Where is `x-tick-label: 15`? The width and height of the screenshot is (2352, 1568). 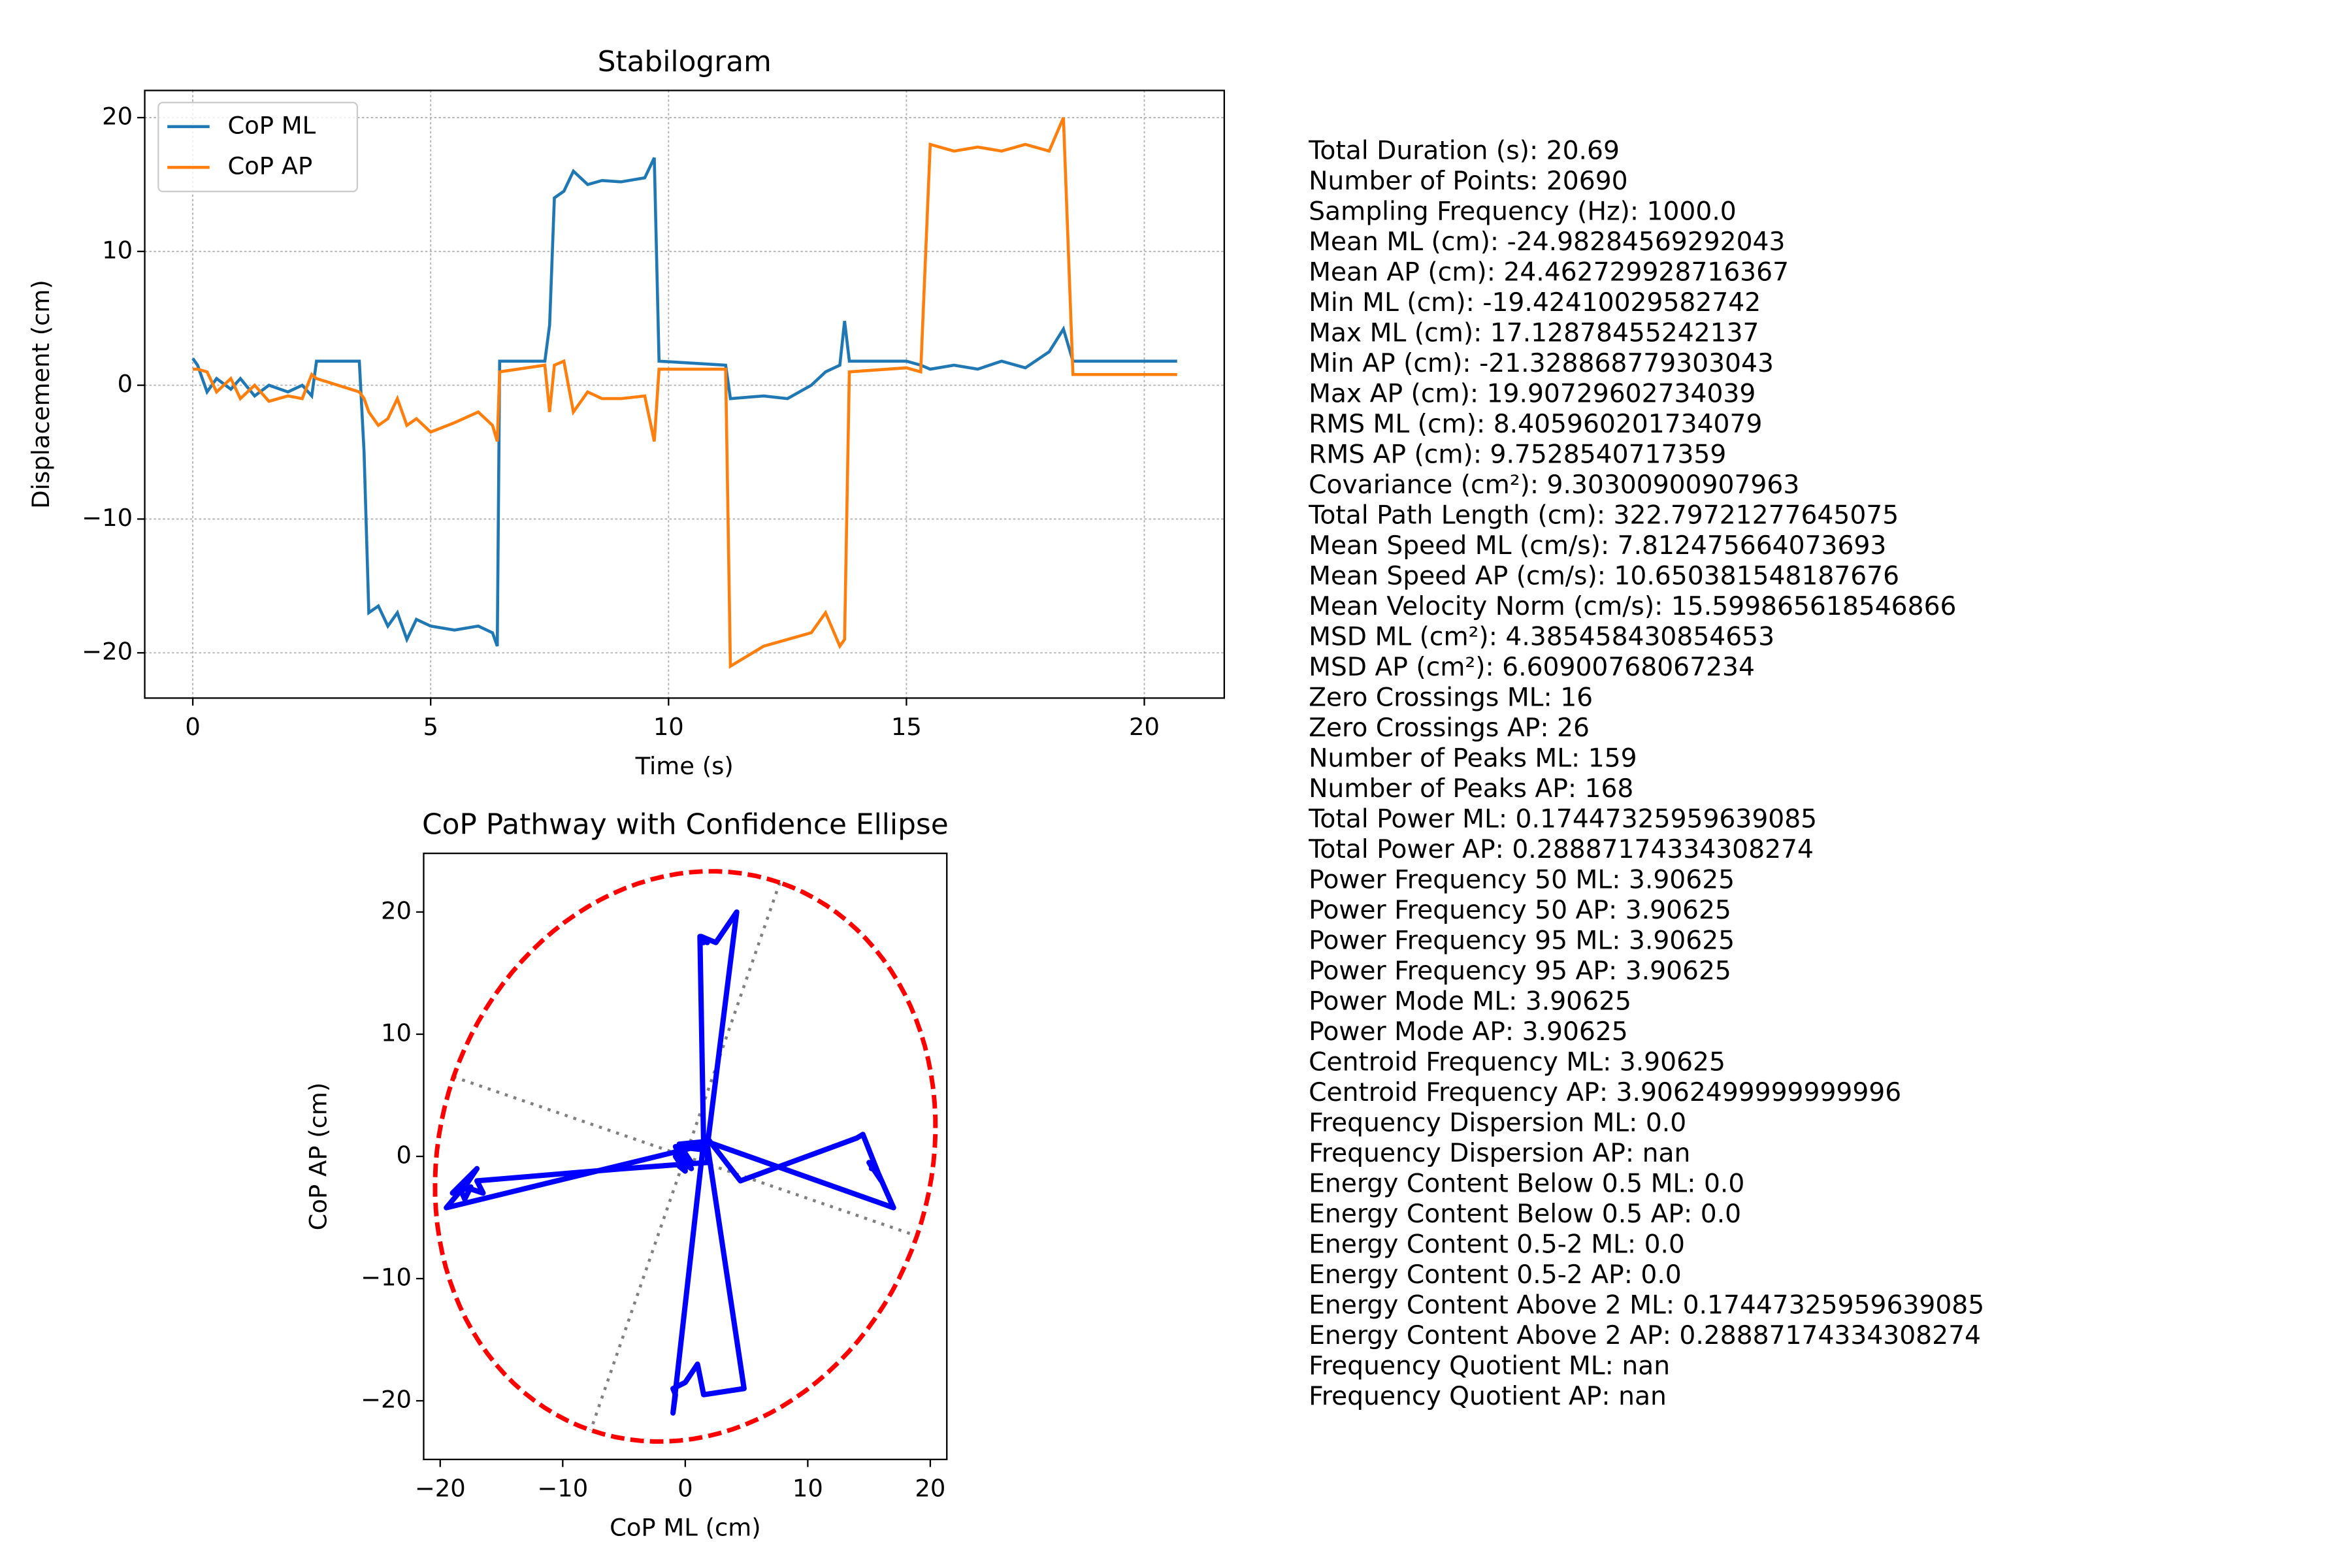 x-tick-label: 15 is located at coordinates (906, 727).